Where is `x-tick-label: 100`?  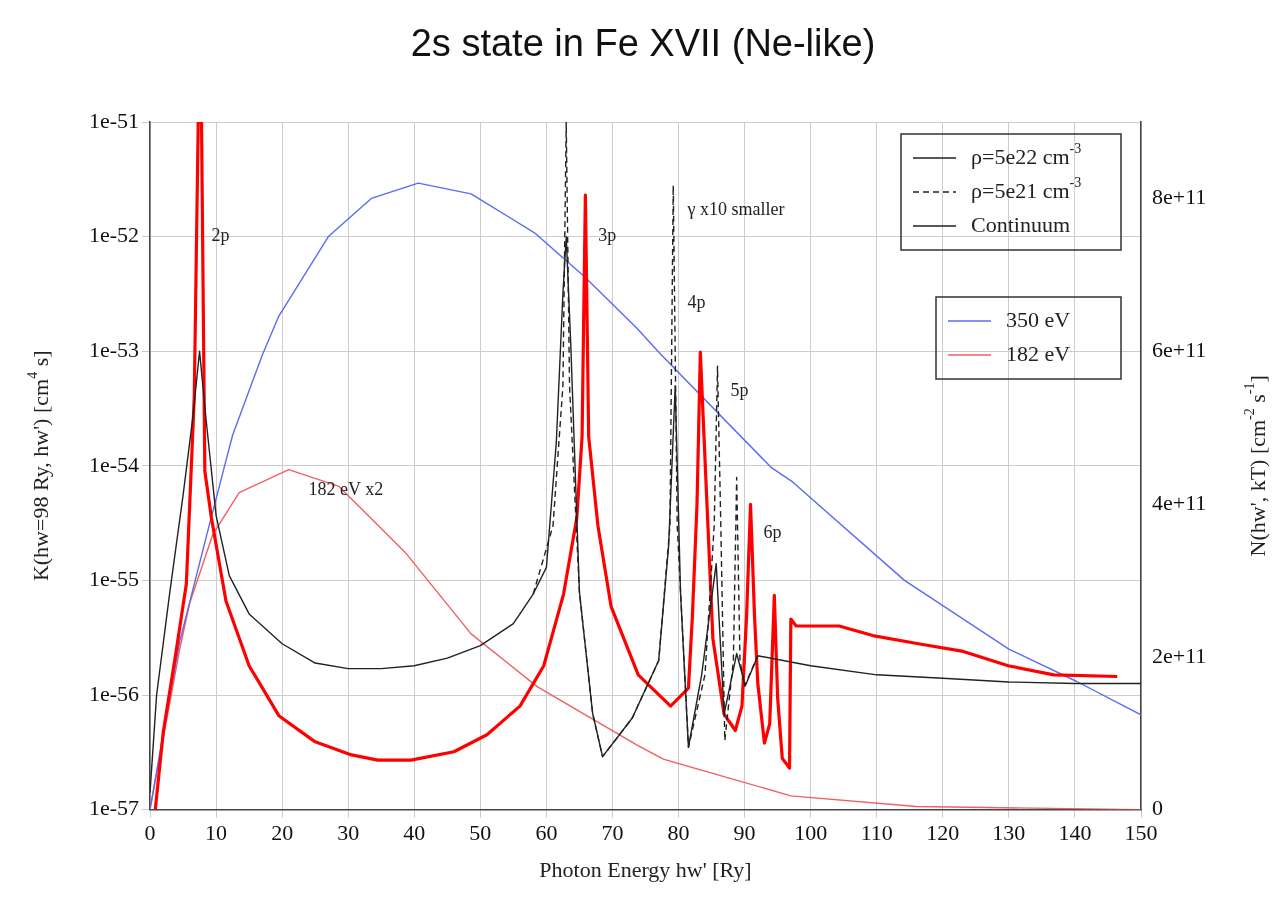
x-tick-label: 100 is located at coordinates (811, 832).